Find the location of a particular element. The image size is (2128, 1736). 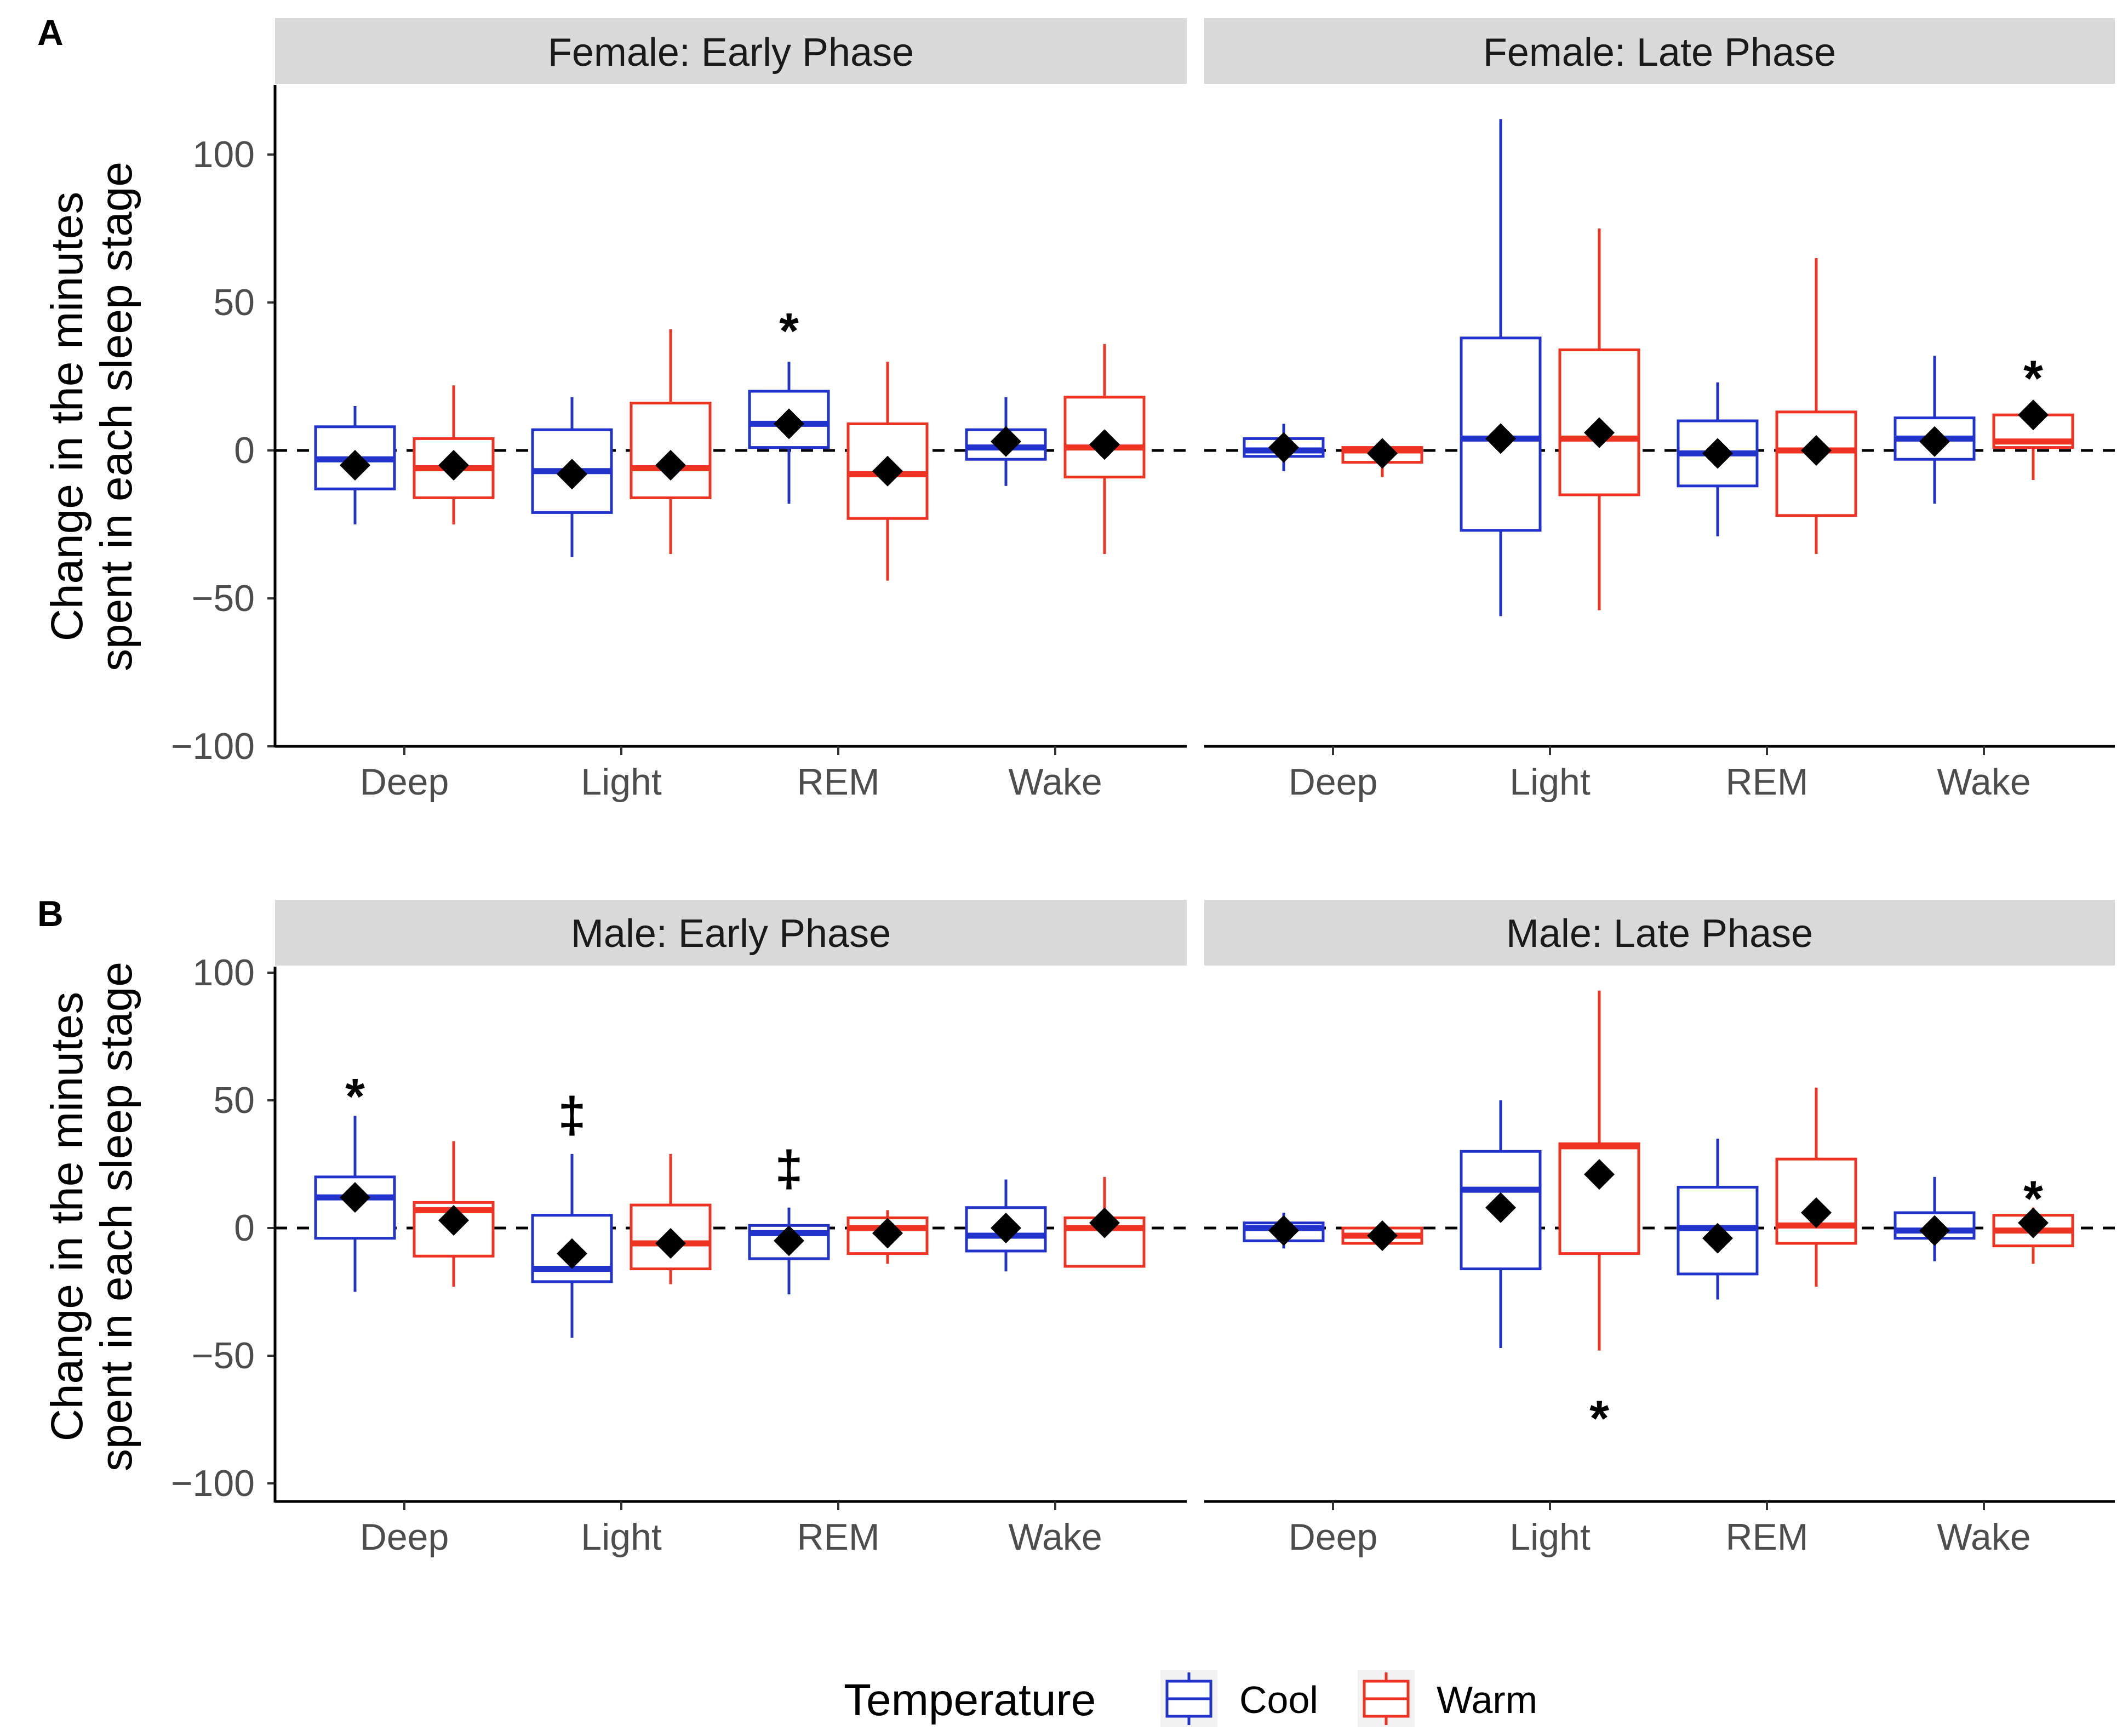

x-axis-ticks-male-early: Deep Light REM Wake is located at coordinates (731, 1530).